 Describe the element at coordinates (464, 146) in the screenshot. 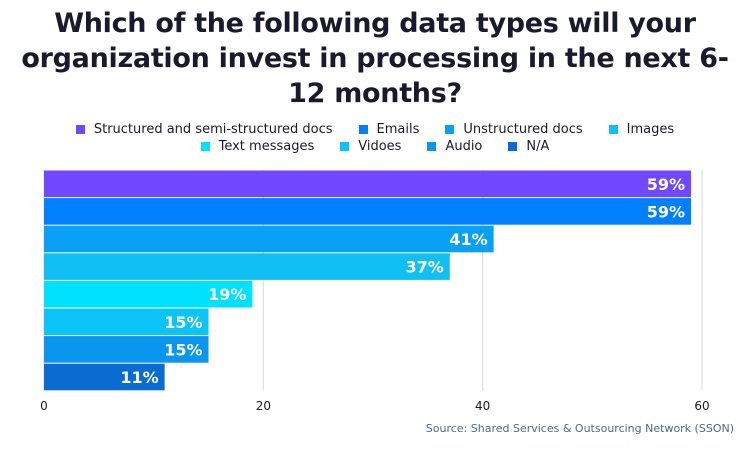

I see `legend-label: Audio` at that location.